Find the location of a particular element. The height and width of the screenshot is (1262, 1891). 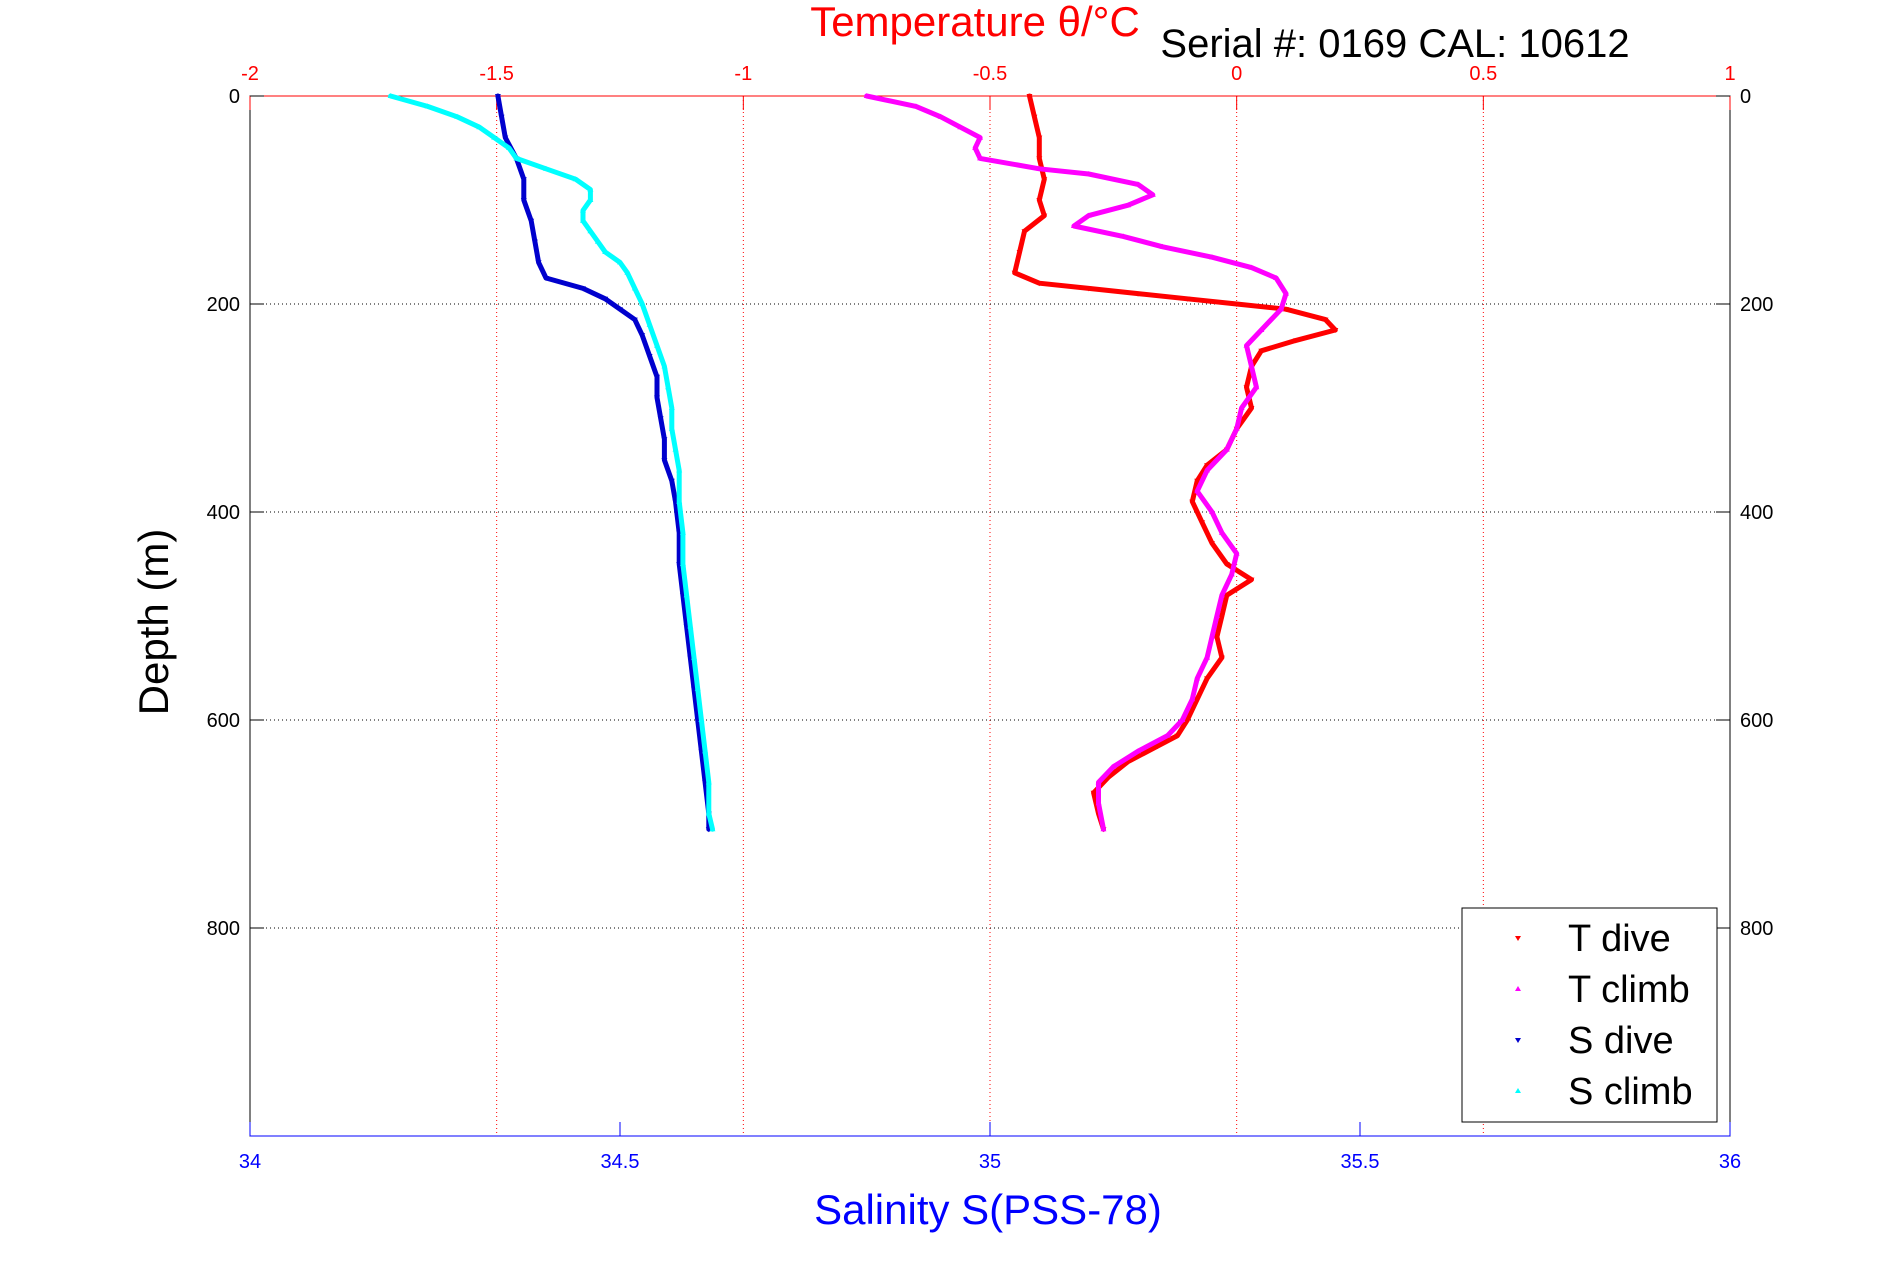

bottom-tick-label: 35.5 is located at coordinates (1360, 1162).